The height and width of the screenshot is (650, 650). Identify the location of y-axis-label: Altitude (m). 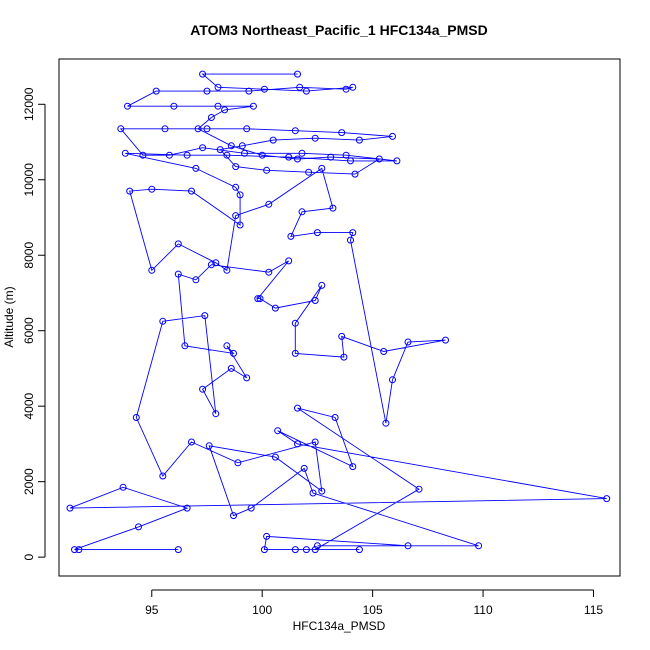
(9, 316).